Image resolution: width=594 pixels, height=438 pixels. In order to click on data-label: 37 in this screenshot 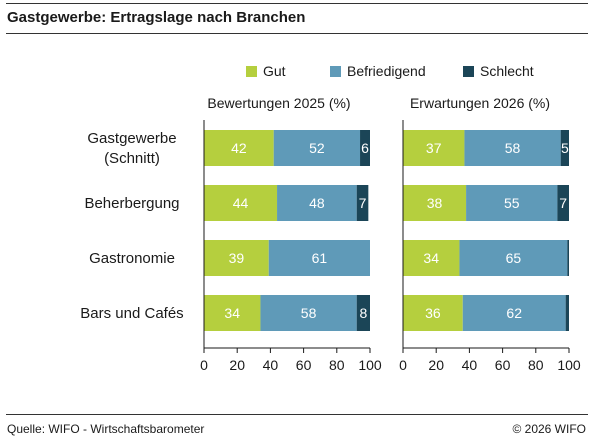, I will do `click(434, 148)`.